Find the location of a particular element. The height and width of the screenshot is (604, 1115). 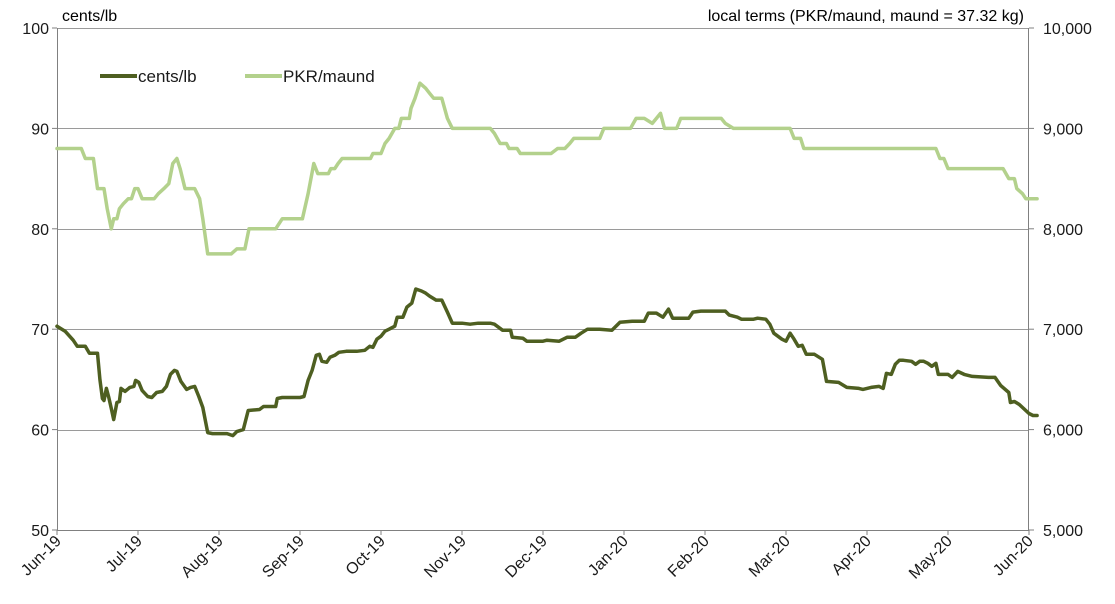

left-y-tick-label: 60 is located at coordinates (40, 431).